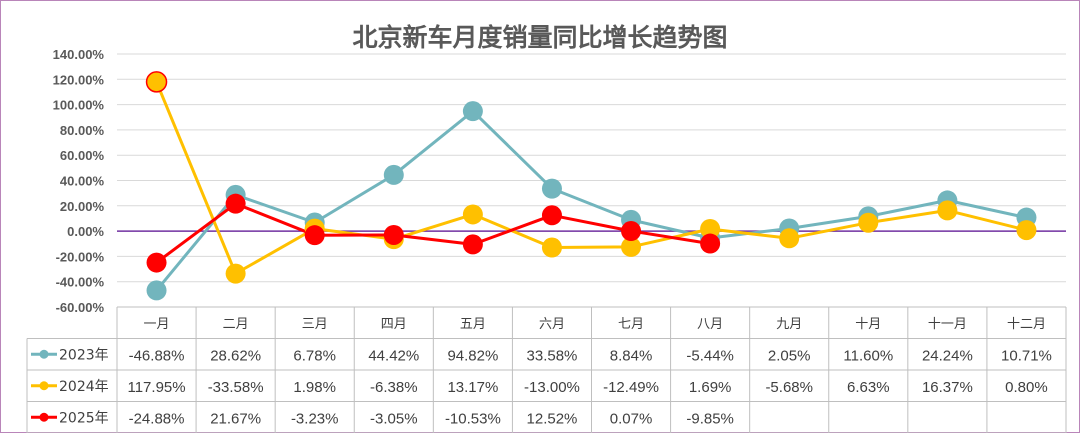 This screenshot has width=1080, height=433. Describe the element at coordinates (84, 387) in the screenshot. I see `legend-label: 2024年` at that location.